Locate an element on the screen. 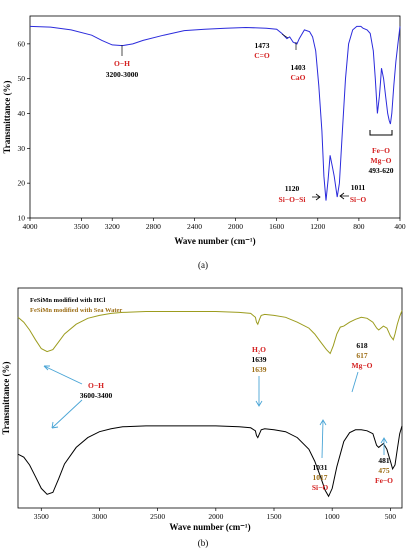  x-tick-label-b: 500 is located at coordinates (391, 516).